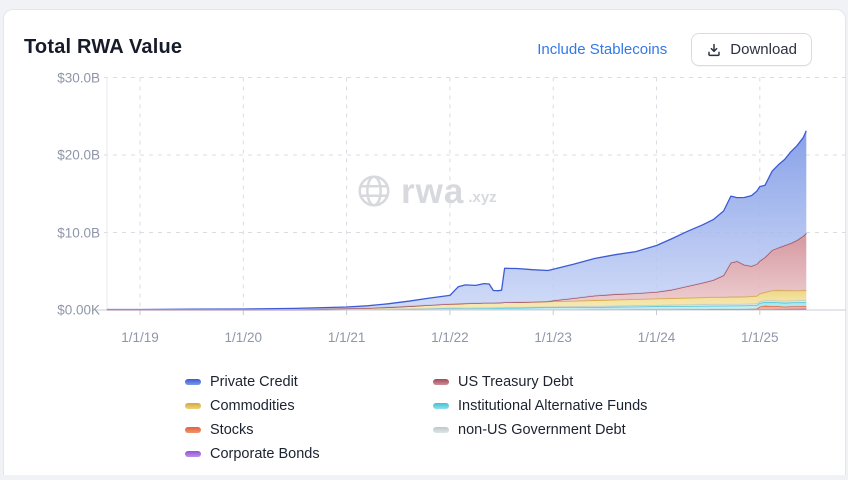 Image resolution: width=848 pixels, height=480 pixels. Describe the element at coordinates (252, 406) in the screenshot. I see `legend-label: Commodities` at that location.